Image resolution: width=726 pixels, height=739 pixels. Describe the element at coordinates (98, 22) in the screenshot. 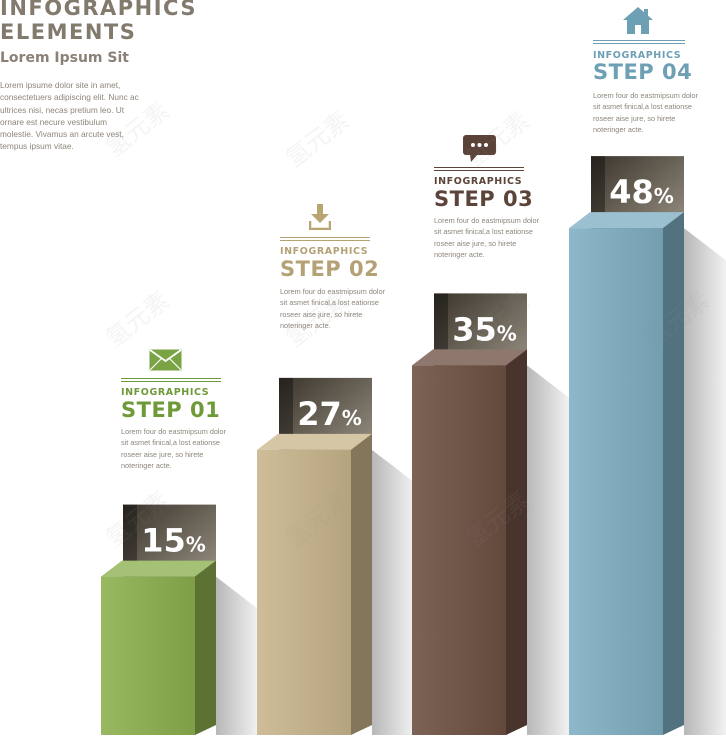

I see `page-title: INFOGRAPHICS ELEMENTS` at that location.